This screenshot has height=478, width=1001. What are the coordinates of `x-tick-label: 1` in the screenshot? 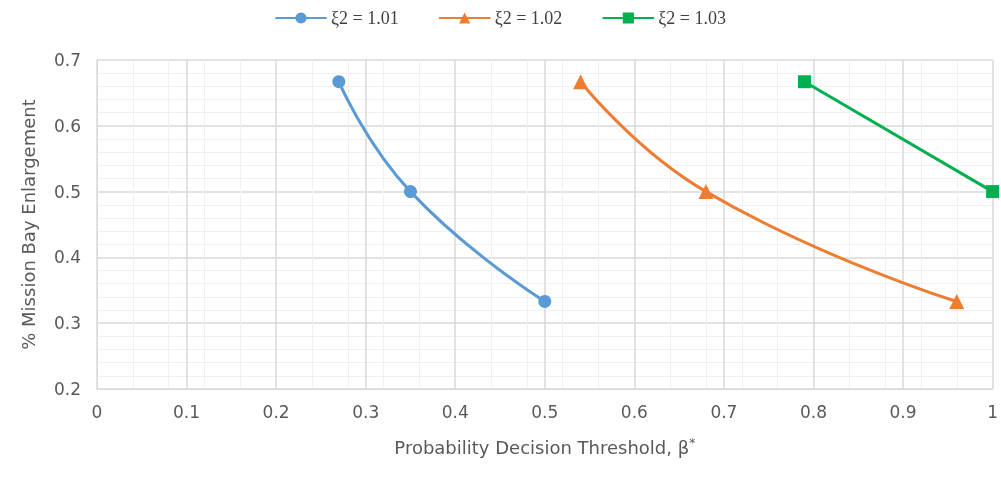 It's located at (993, 411).